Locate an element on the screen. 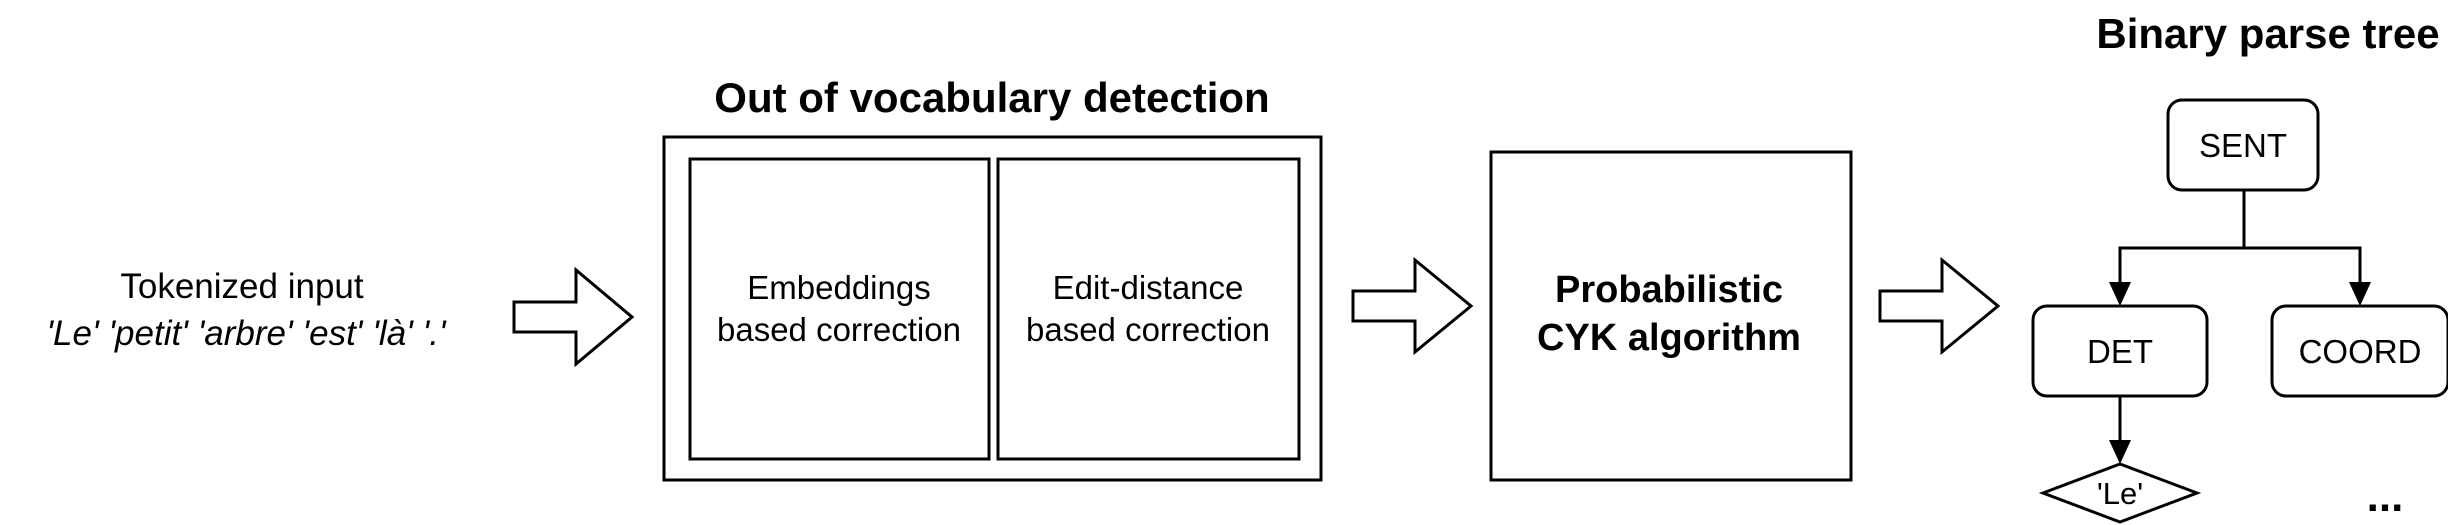  tree-node-det is located at coordinates (2120, 351).